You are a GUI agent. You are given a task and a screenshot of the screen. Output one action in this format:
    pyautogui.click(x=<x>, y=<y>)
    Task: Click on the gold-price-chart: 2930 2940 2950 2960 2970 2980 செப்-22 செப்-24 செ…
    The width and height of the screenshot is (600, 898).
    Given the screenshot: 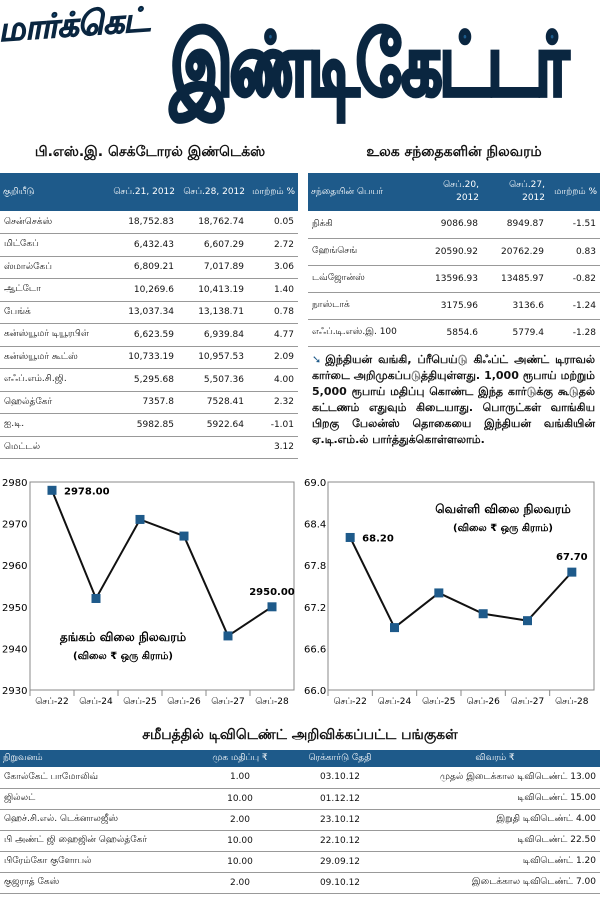 What is the action you would take?
    pyautogui.click(x=148, y=592)
    